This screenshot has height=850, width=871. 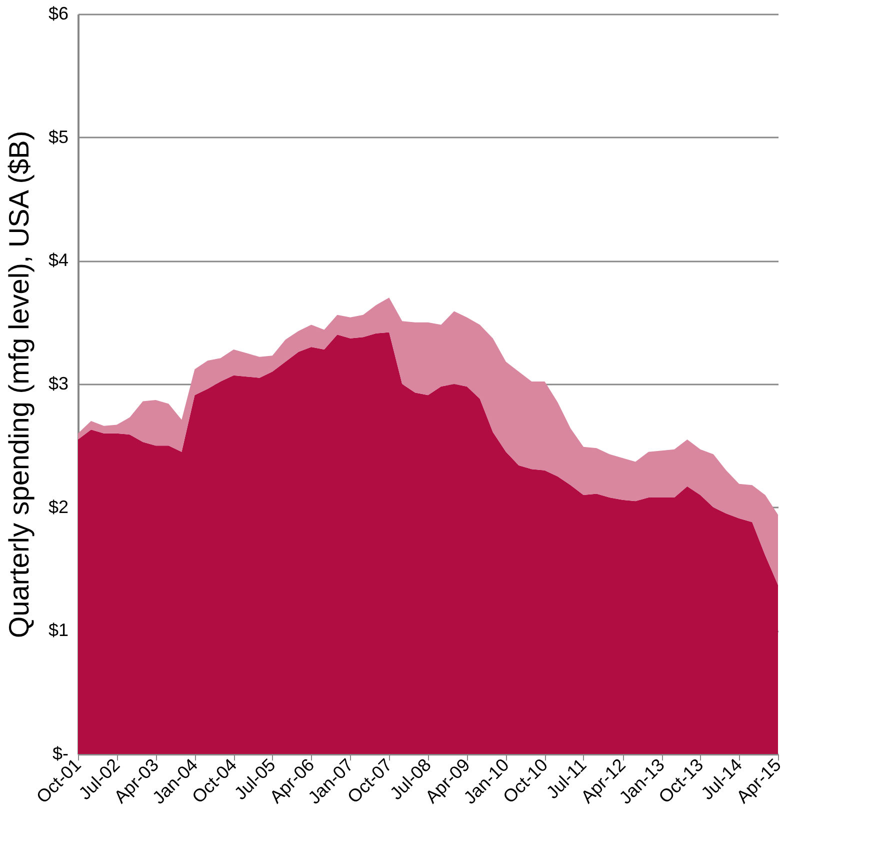 I want to click on y-tick-label: $-, so click(x=60, y=754).